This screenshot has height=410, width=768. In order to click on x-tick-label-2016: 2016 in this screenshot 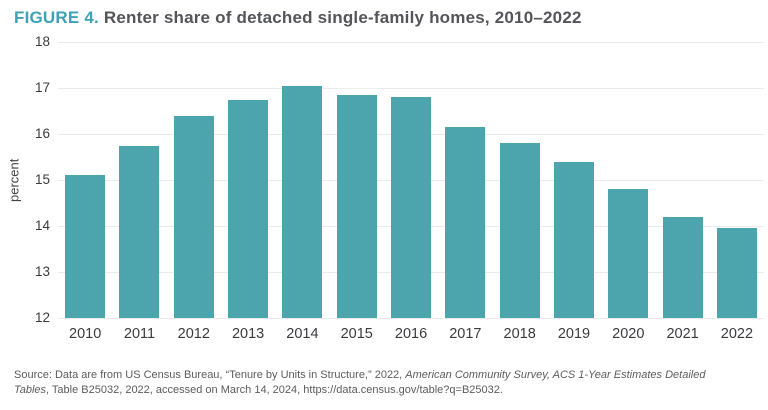, I will do `click(411, 334)`.